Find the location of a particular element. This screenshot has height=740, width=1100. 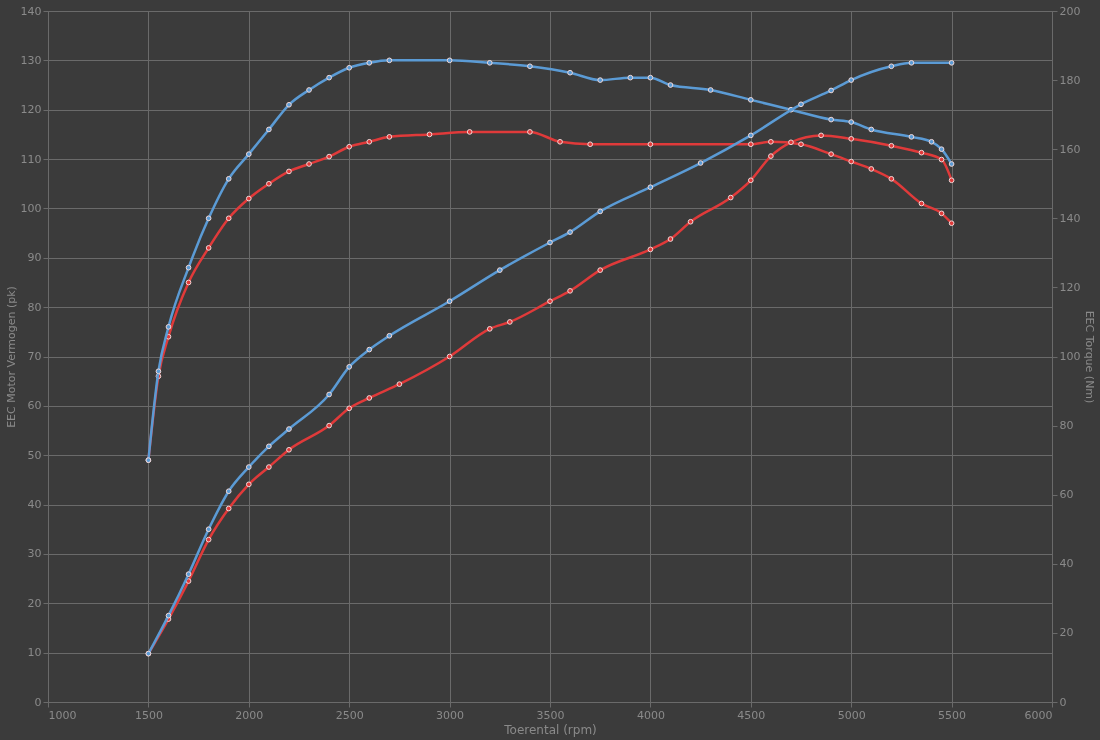

x-tick-label: 1000 is located at coordinates (62, 715).